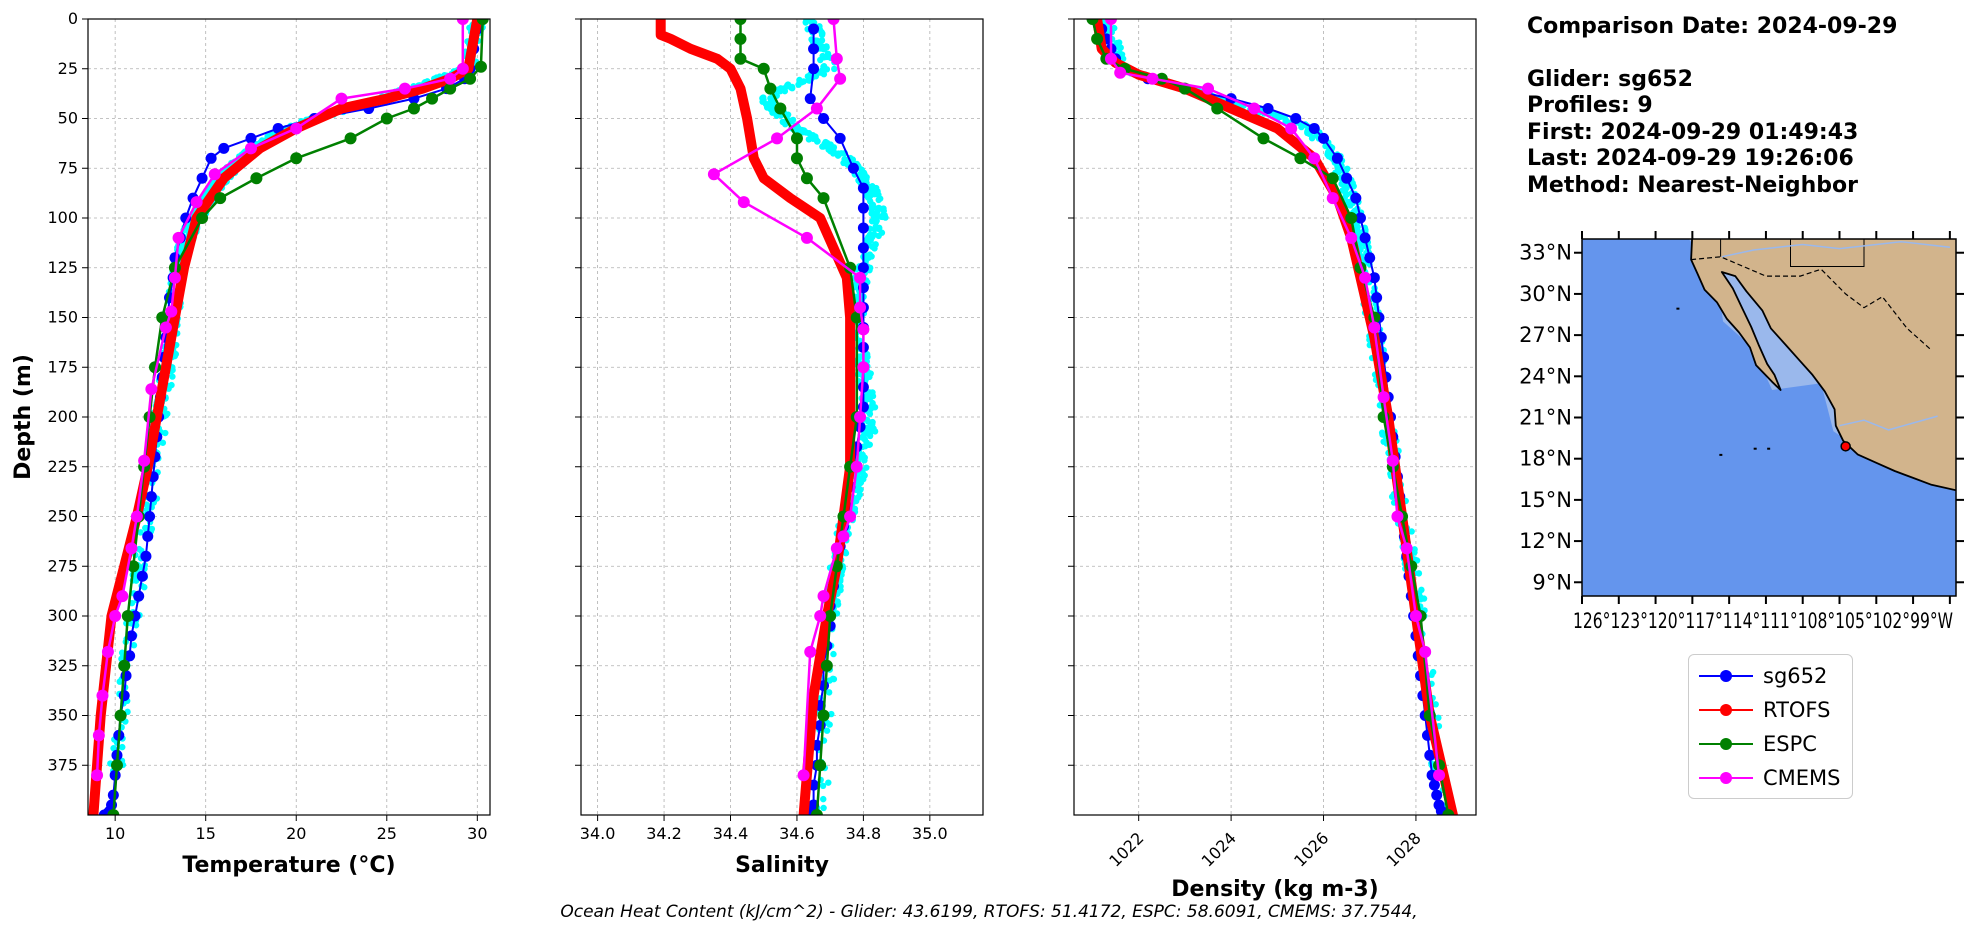 The height and width of the screenshot is (934, 1978). I want to click on x-axis-label: Salinity, so click(782, 865).